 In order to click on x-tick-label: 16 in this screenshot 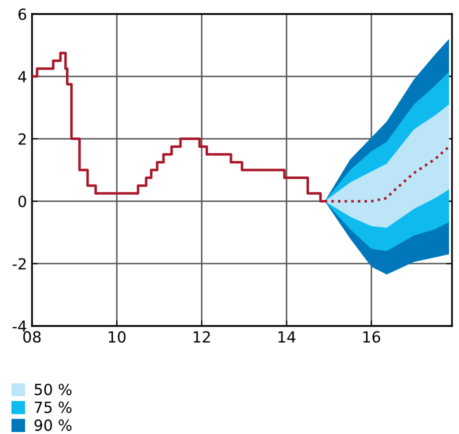, I will do `click(371, 337)`.